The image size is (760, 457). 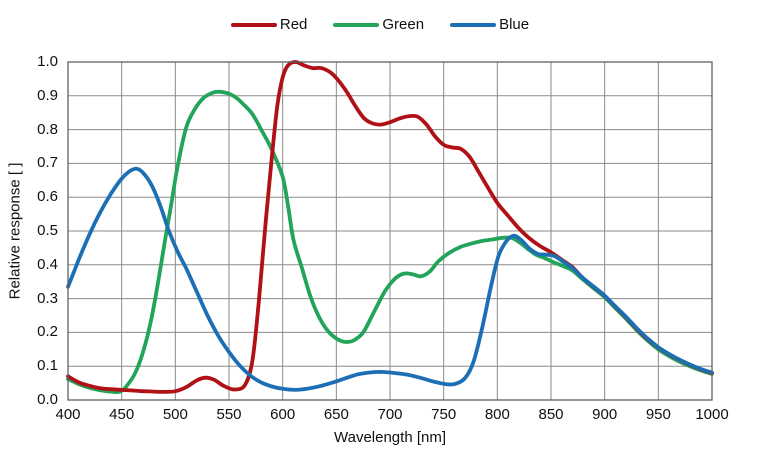 I want to click on legend-line-green-icon, so click(x=356, y=24).